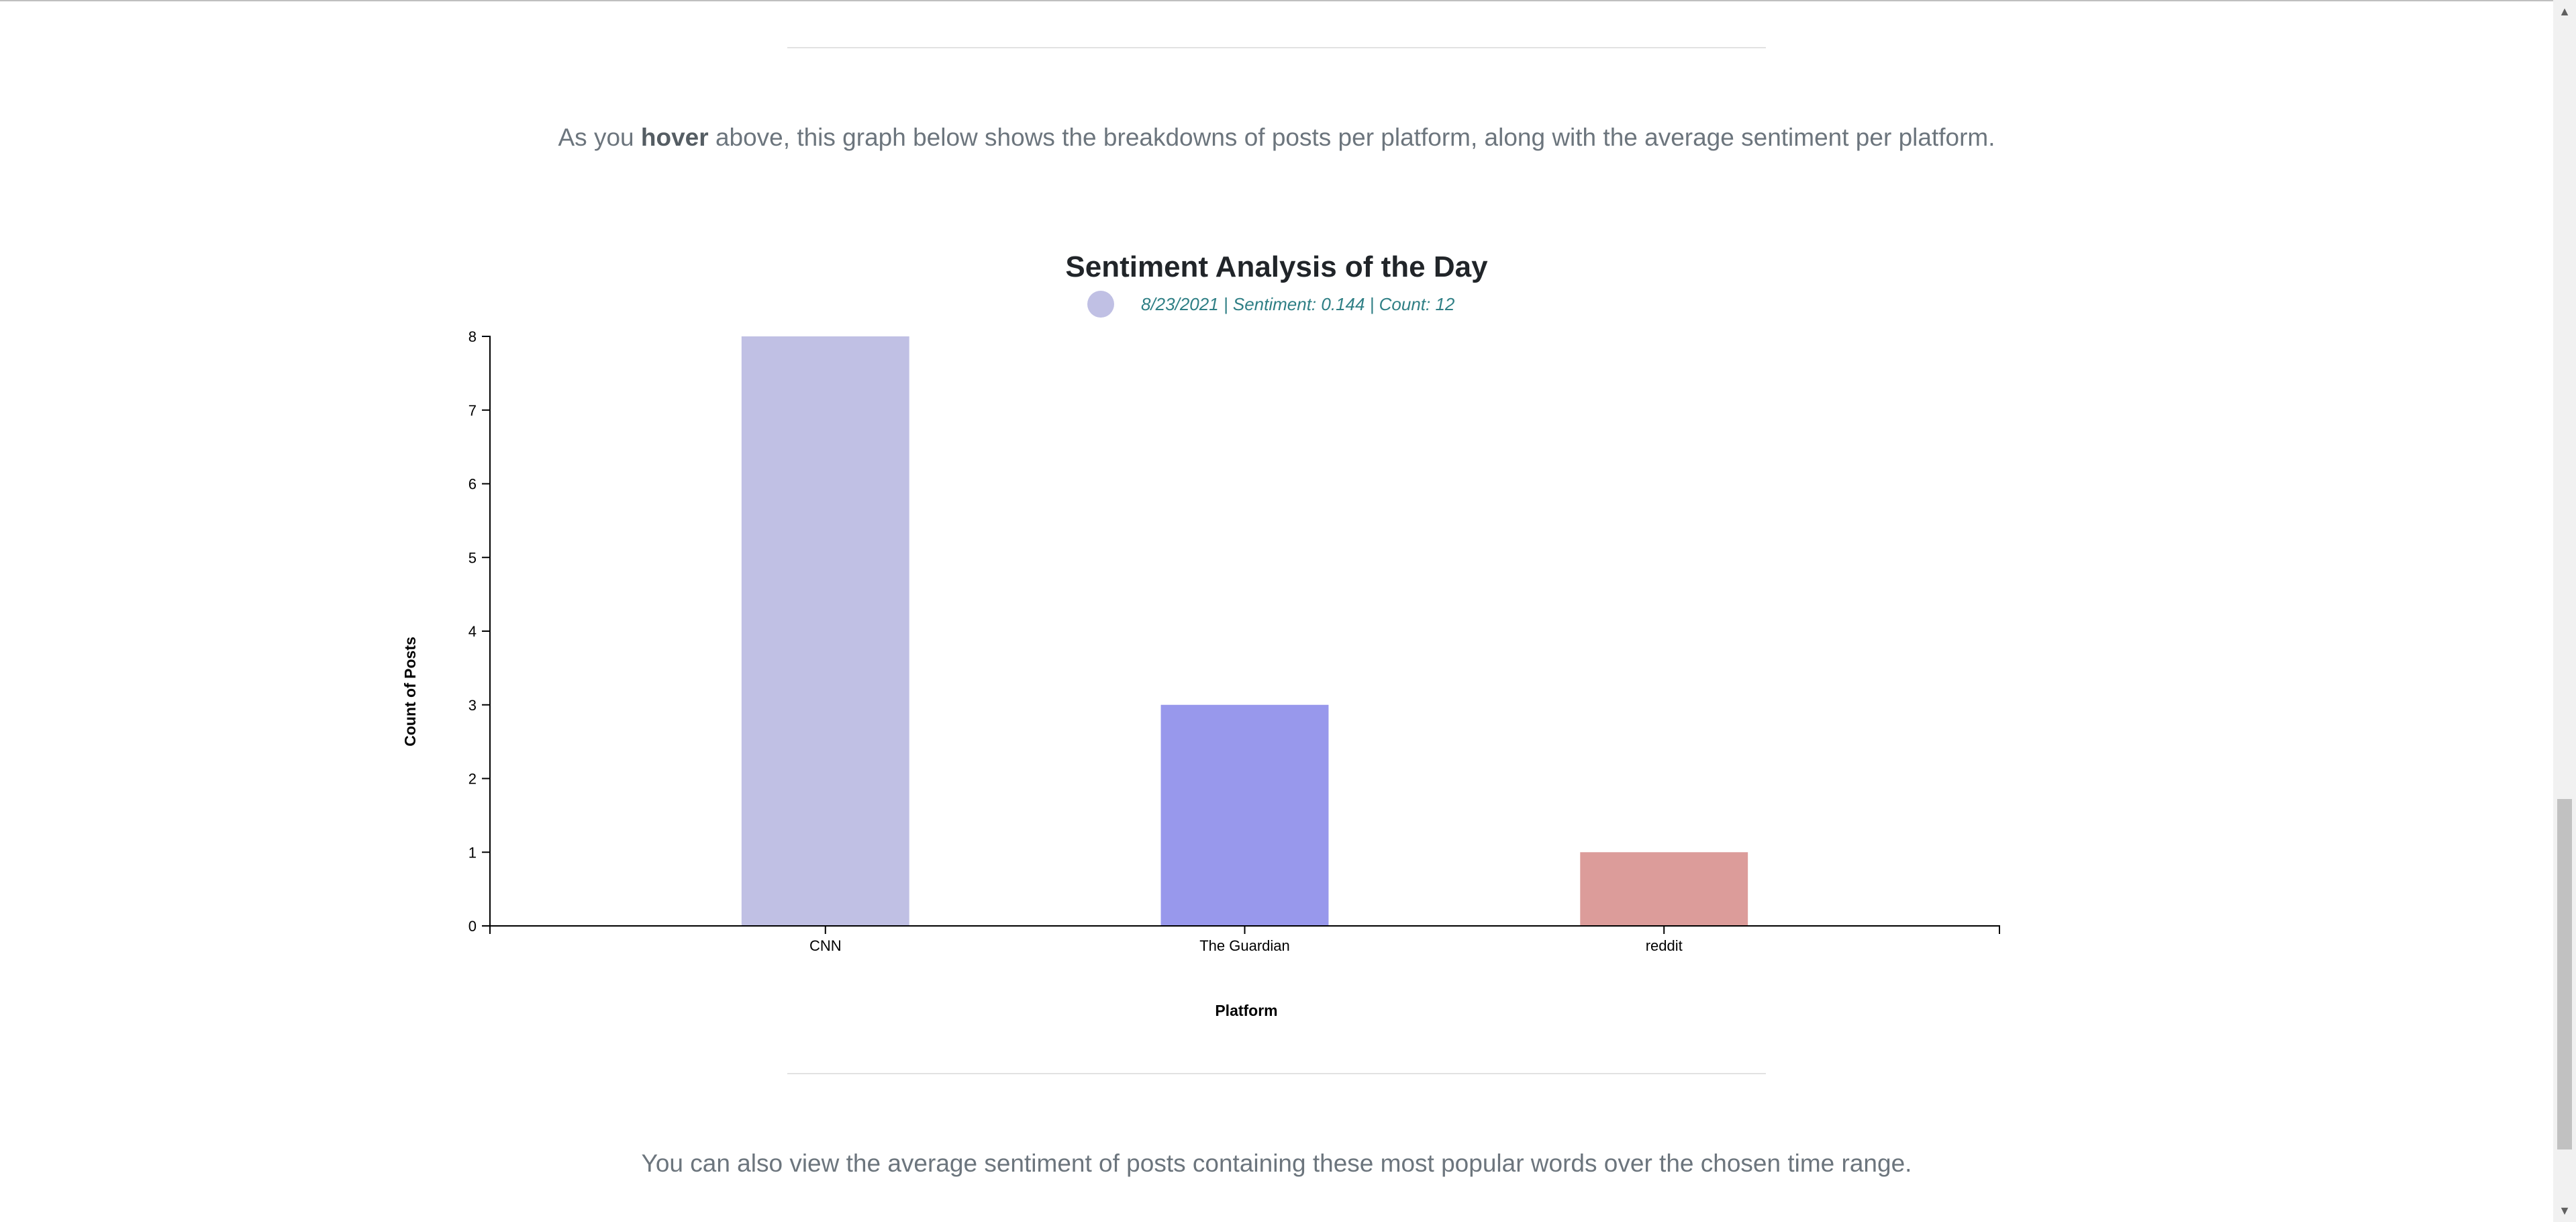  Describe the element at coordinates (2565, 11) in the screenshot. I see `scroll-up-arrow-icon: ▲` at that location.